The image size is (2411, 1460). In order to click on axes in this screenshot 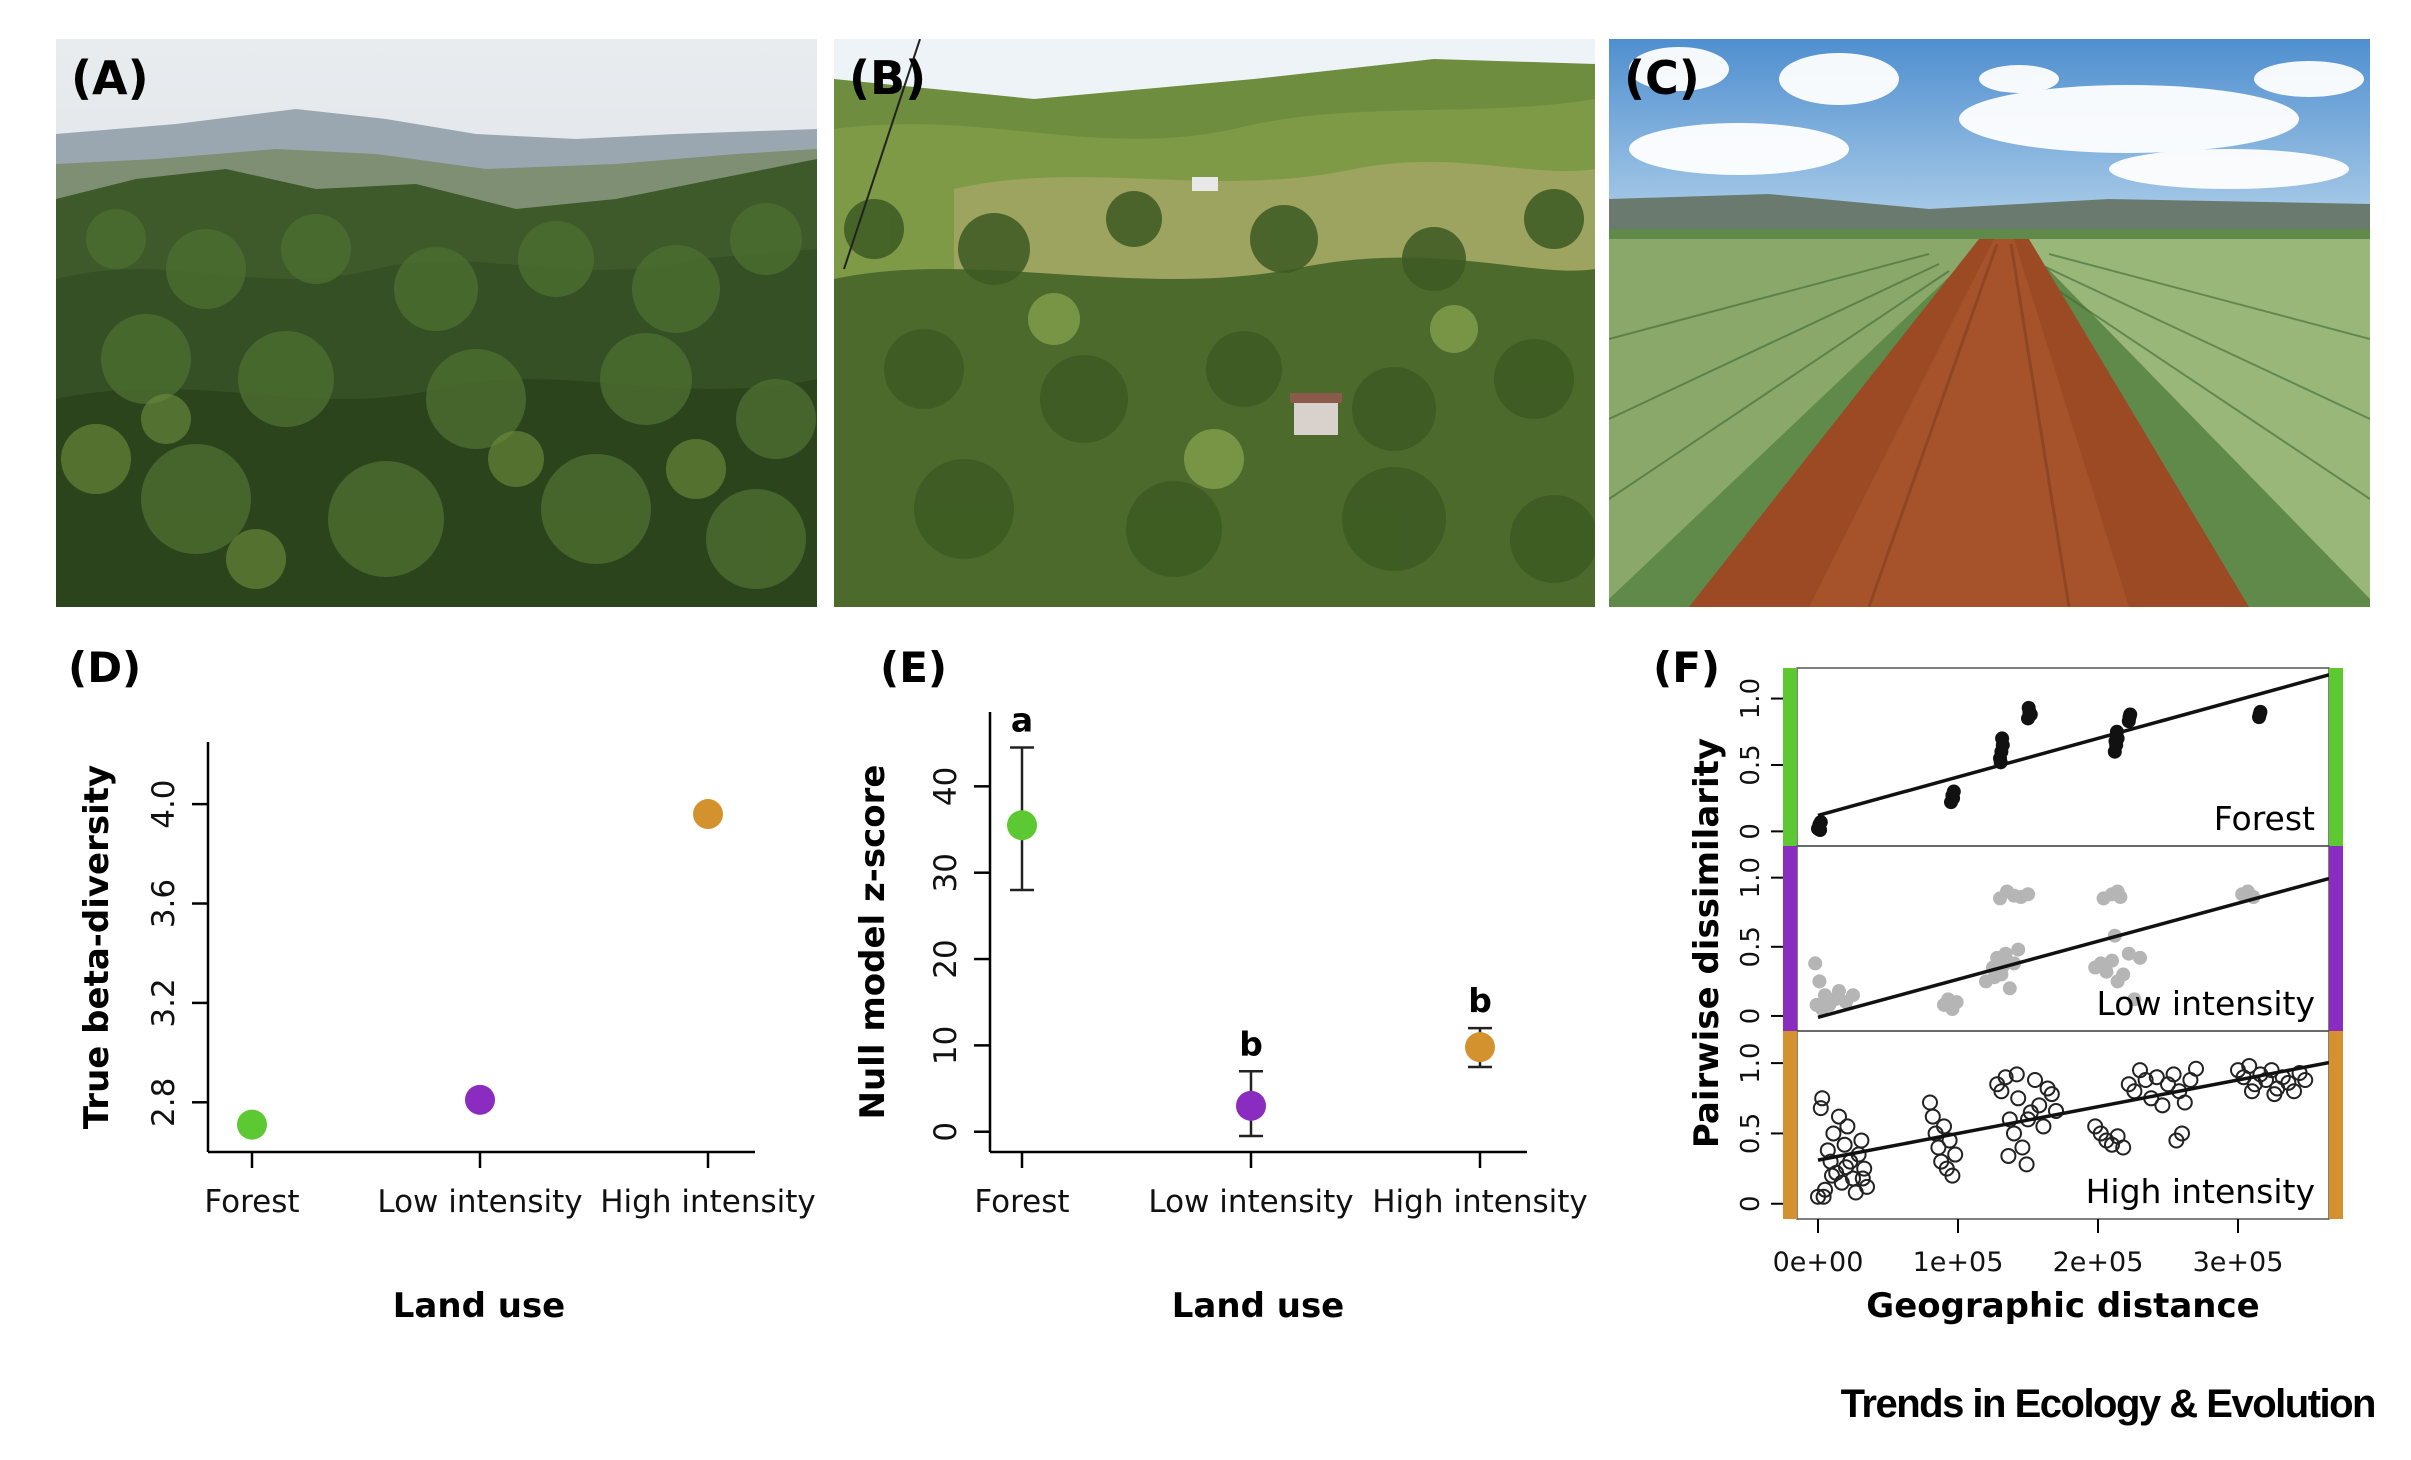, I will do `click(480, 948)`.